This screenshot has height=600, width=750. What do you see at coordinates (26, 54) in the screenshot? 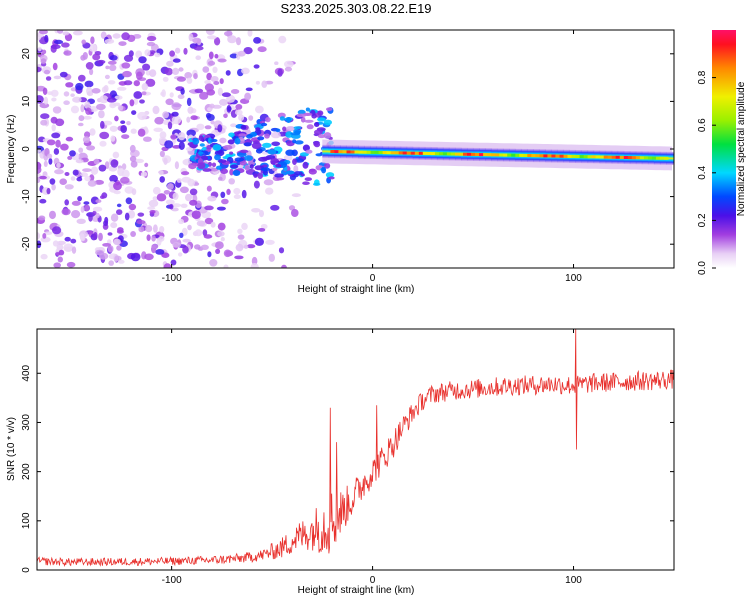
I see `spectrogram-y-tick-label: 20` at bounding box center [26, 54].